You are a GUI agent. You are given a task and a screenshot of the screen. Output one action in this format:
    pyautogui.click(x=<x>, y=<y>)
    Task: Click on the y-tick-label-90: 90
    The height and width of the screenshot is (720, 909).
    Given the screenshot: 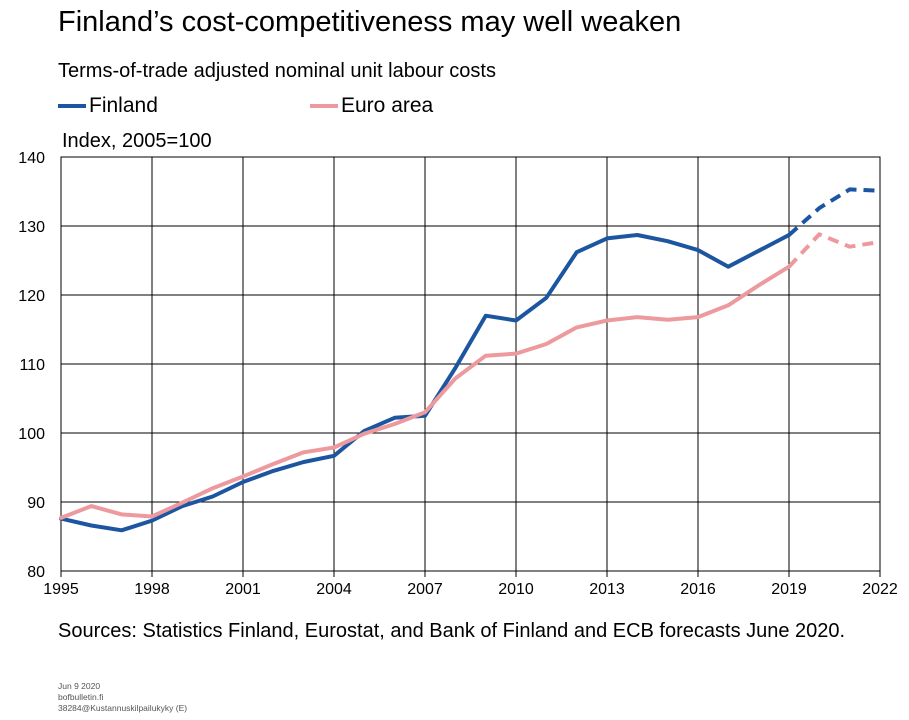 What is the action you would take?
    pyautogui.click(x=36, y=503)
    